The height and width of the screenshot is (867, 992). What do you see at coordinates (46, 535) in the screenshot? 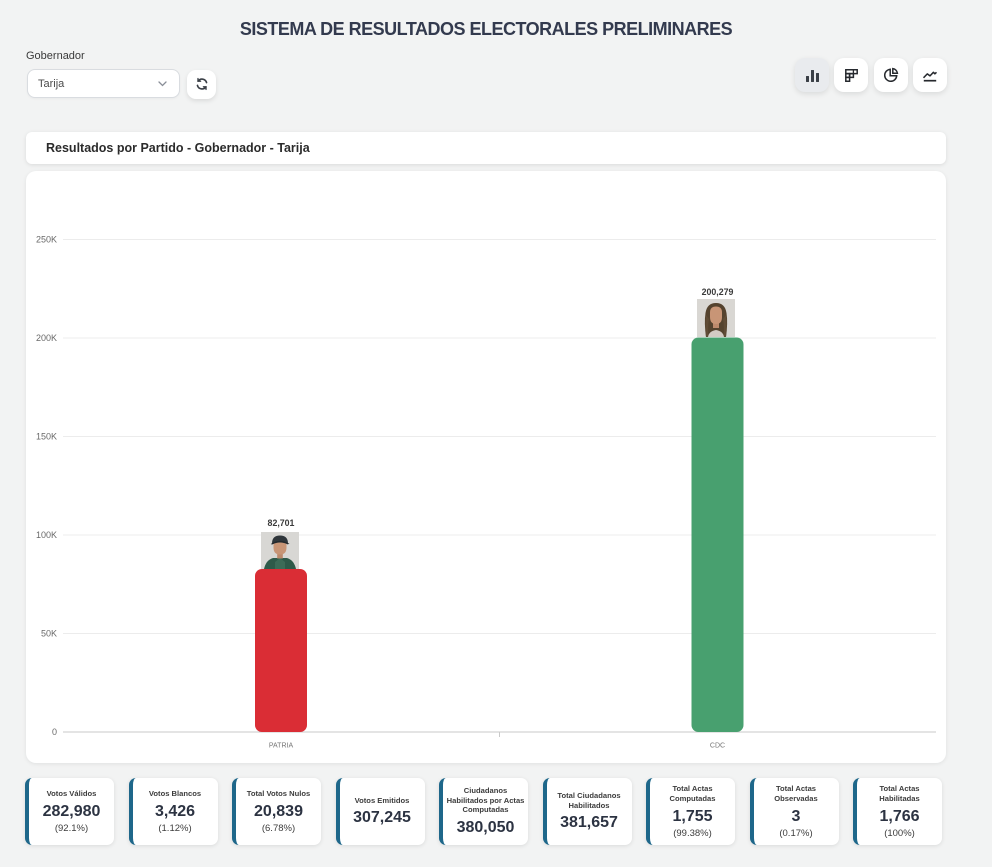
I see `svg-text: 100K` at bounding box center [46, 535].